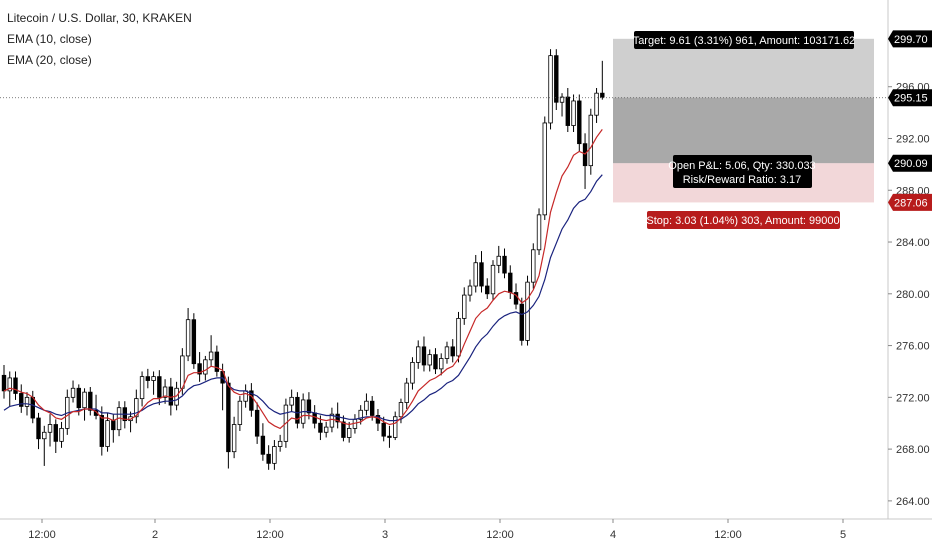  Describe the element at coordinates (913, 243) in the screenshot. I see `price-tick-label: 284.00` at that location.